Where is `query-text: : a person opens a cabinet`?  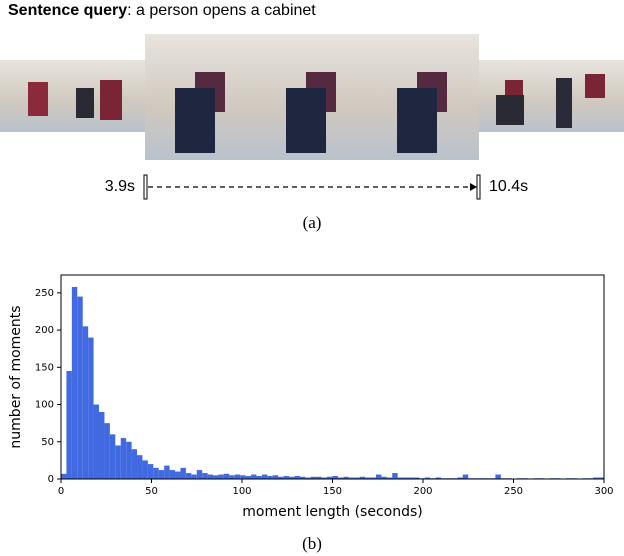 query-text: : a person opens a cabinet is located at coordinates (221, 10).